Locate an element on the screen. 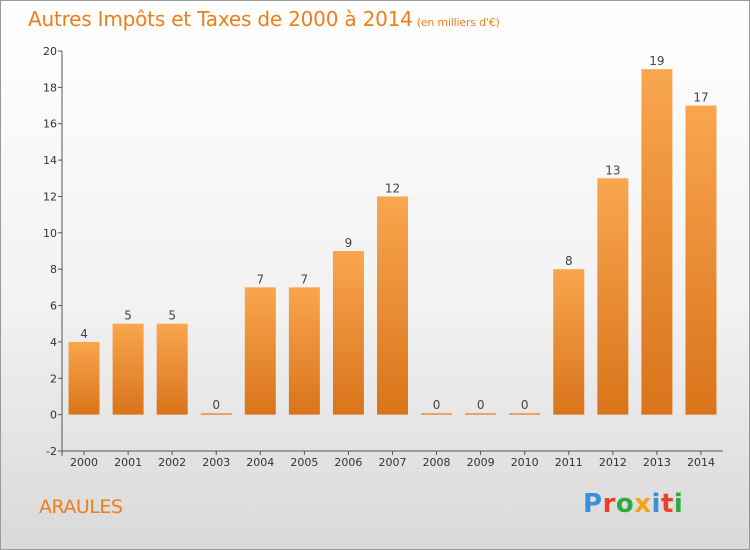 Image resolution: width=750 pixels, height=550 pixels. y-tick-label: 8 is located at coordinates (53, 269).